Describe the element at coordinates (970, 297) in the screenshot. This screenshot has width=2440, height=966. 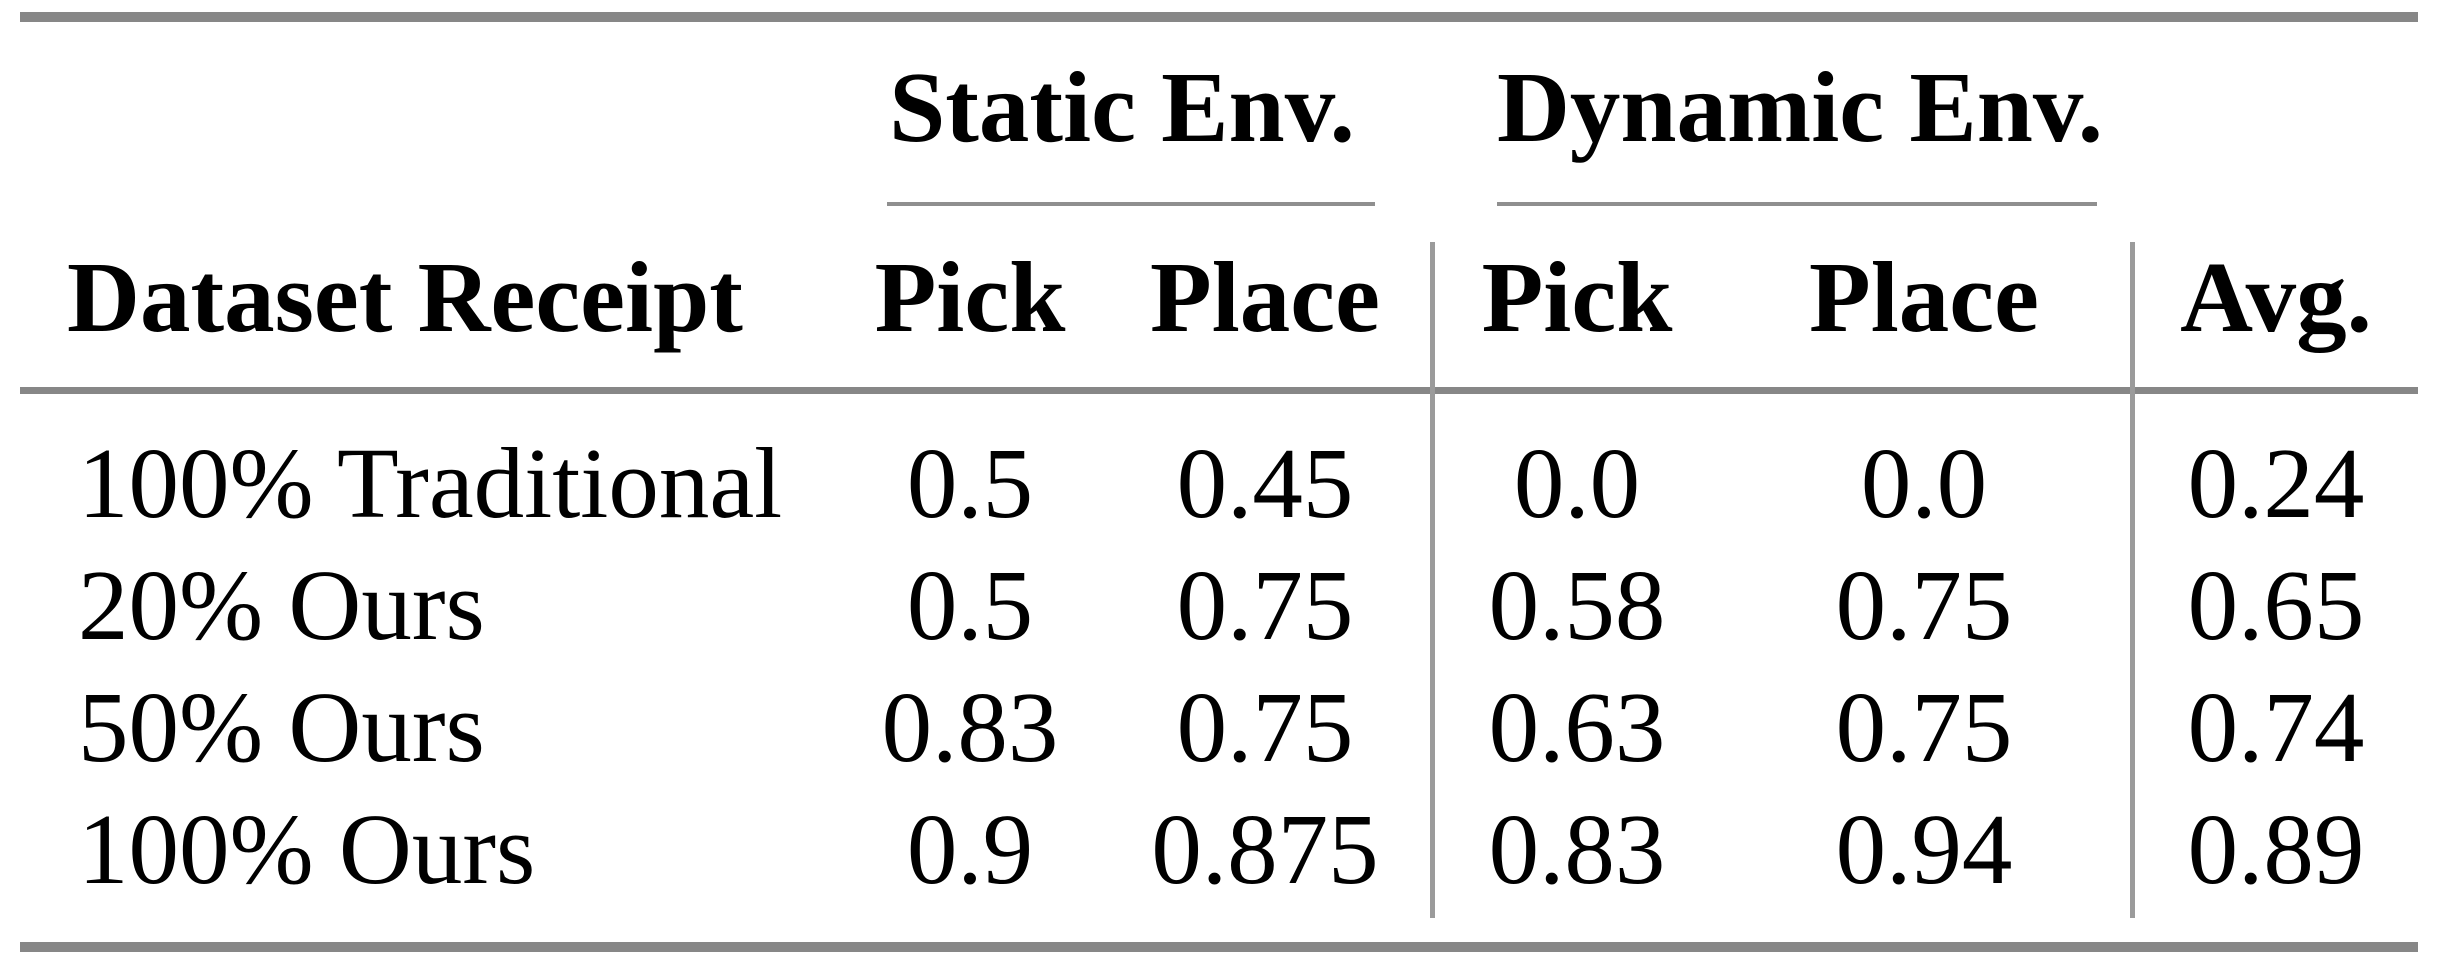
I see `header-static-pick: Pick` at that location.